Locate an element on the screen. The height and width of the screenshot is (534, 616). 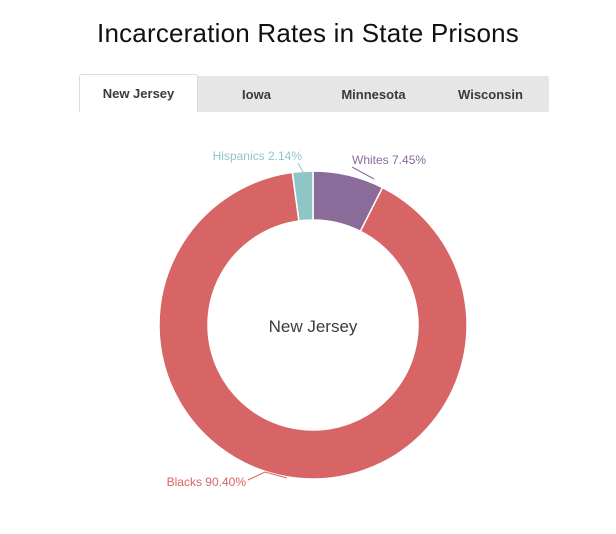
donut-slice-hispanics is located at coordinates (302, 196).